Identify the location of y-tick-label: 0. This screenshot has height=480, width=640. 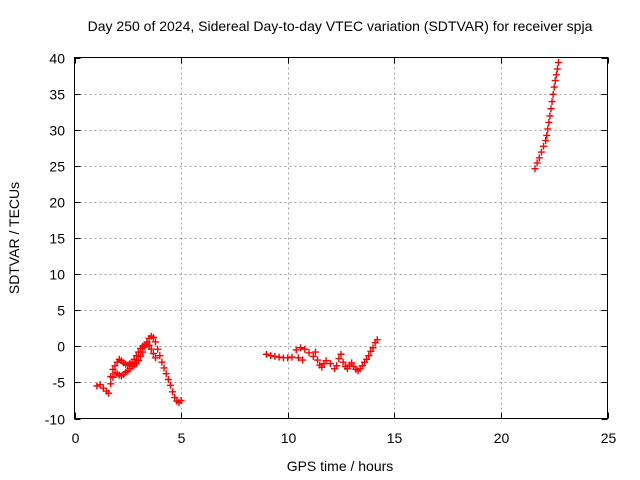
(61, 347).